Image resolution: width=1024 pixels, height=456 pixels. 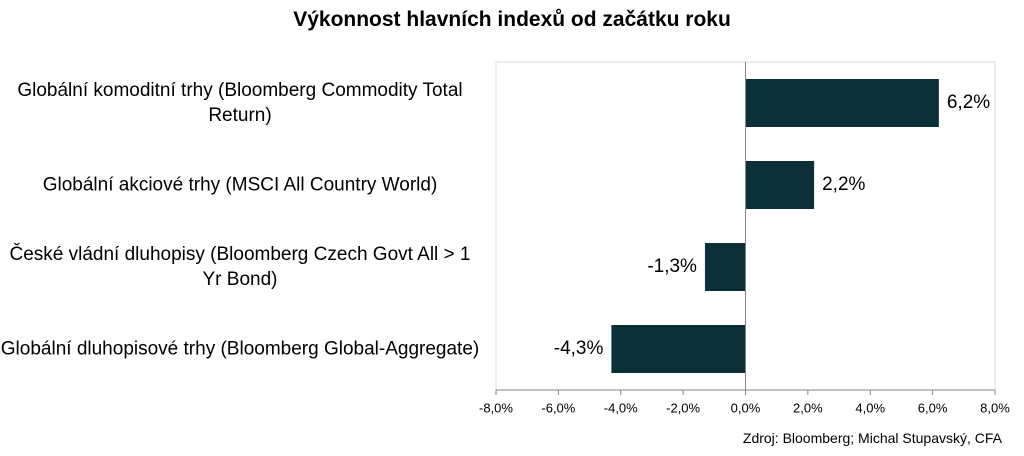 What do you see at coordinates (746, 407) in the screenshot?
I see `x-tick-label: 0,0%` at bounding box center [746, 407].